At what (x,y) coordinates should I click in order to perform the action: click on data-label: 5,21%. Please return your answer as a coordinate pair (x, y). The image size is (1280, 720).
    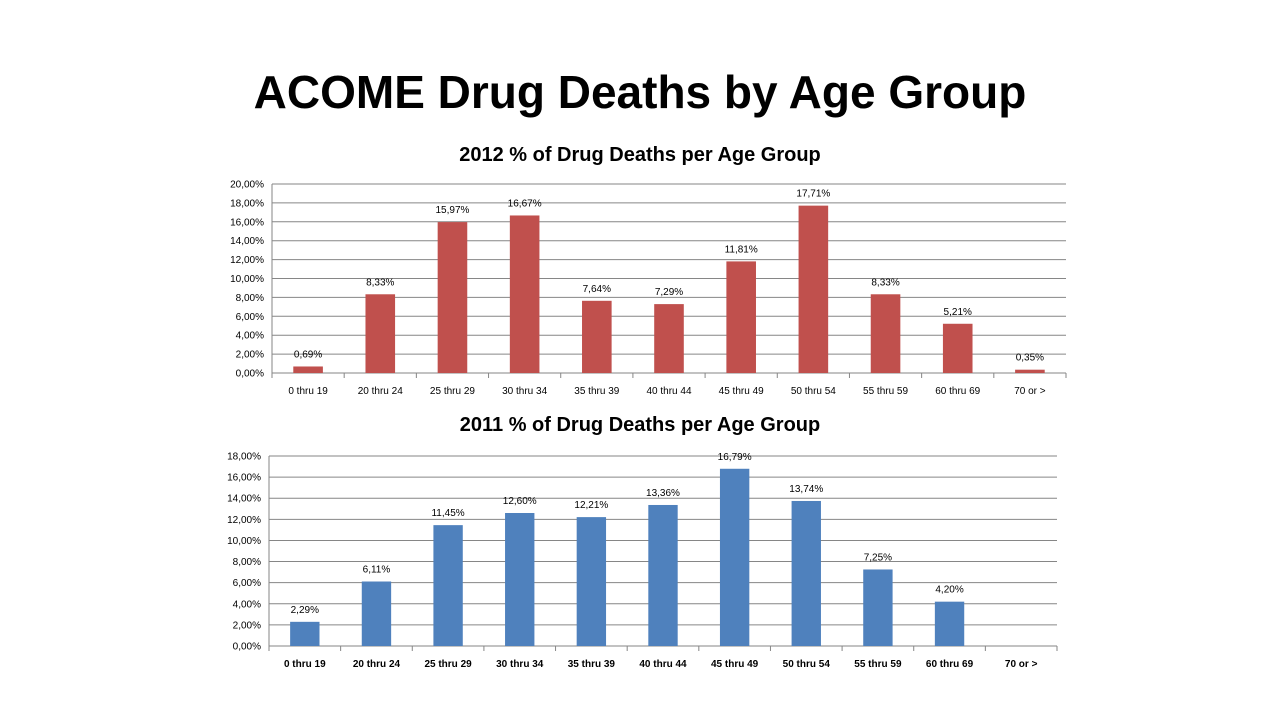
    Looking at the image, I should click on (958, 312).